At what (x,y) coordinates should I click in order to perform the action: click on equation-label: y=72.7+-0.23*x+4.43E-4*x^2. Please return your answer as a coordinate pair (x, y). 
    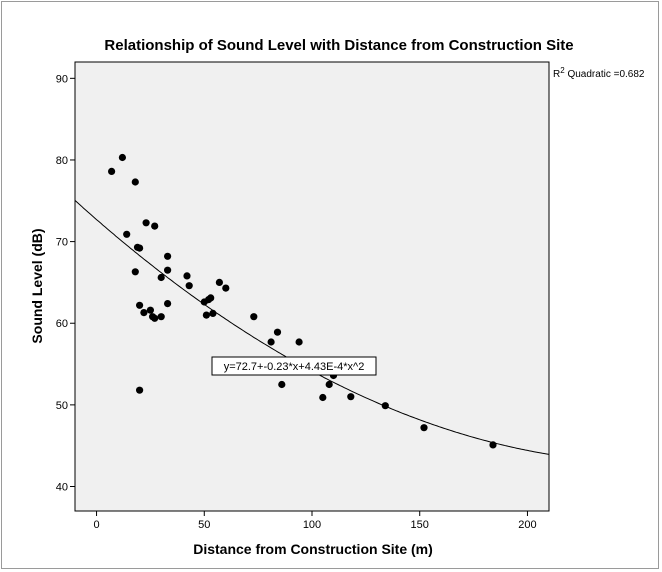
    Looking at the image, I should click on (294, 367).